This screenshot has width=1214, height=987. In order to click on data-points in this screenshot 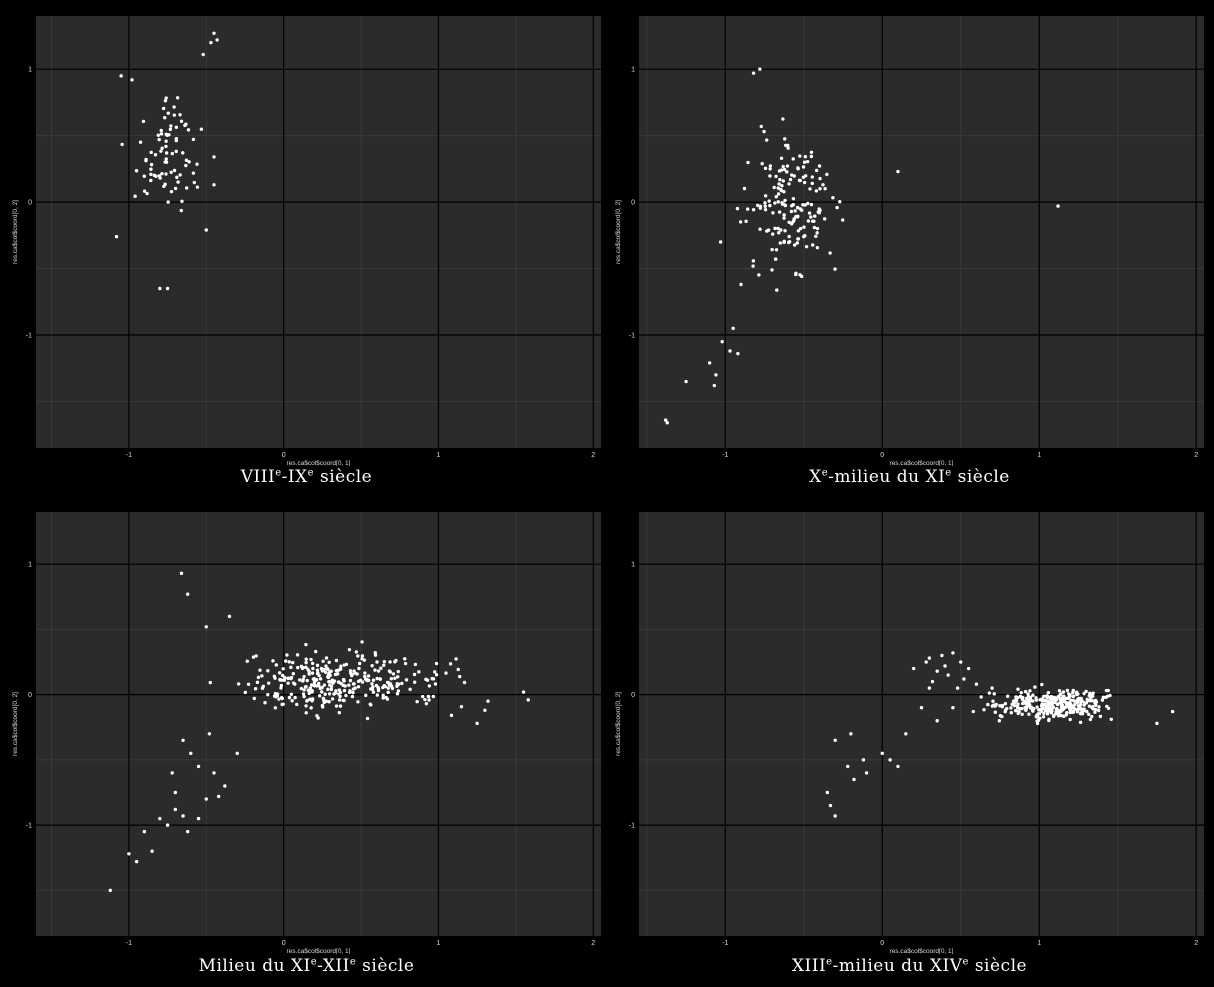, I will do `click(861, 246)`.